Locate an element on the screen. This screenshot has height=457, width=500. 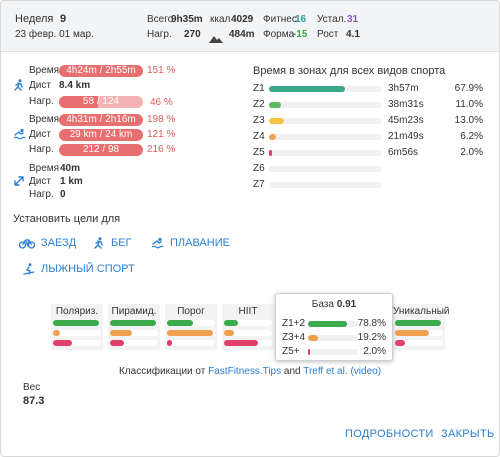
run-load-pct: 46 % is located at coordinates (161, 102).